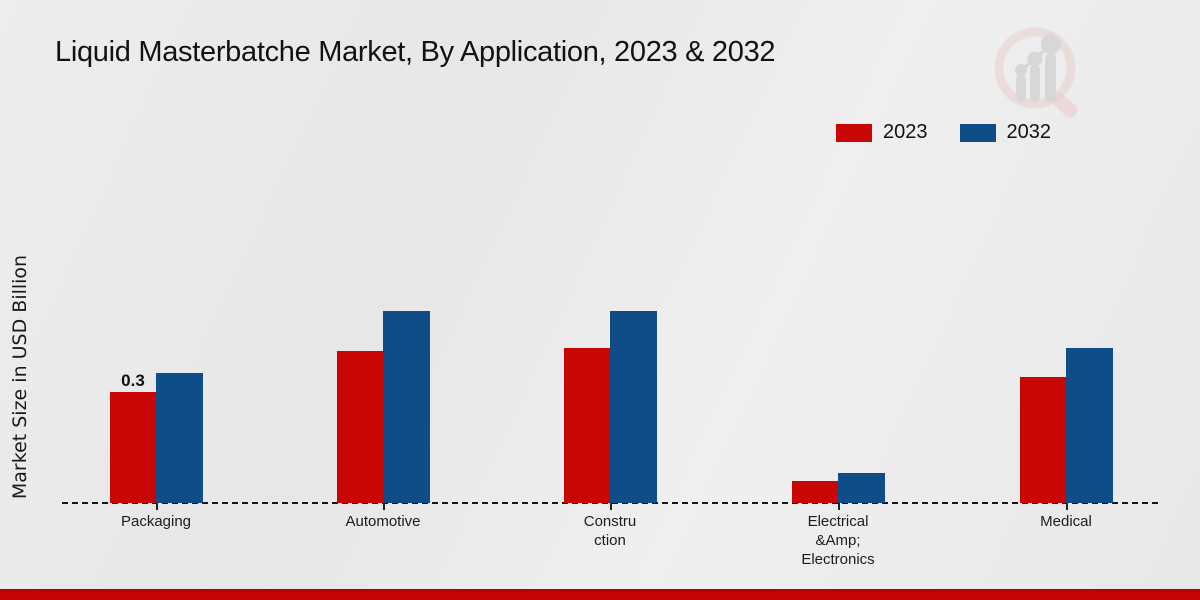 This screenshot has height=600, width=1200. I want to click on legend-swatch-2032, so click(977, 132).